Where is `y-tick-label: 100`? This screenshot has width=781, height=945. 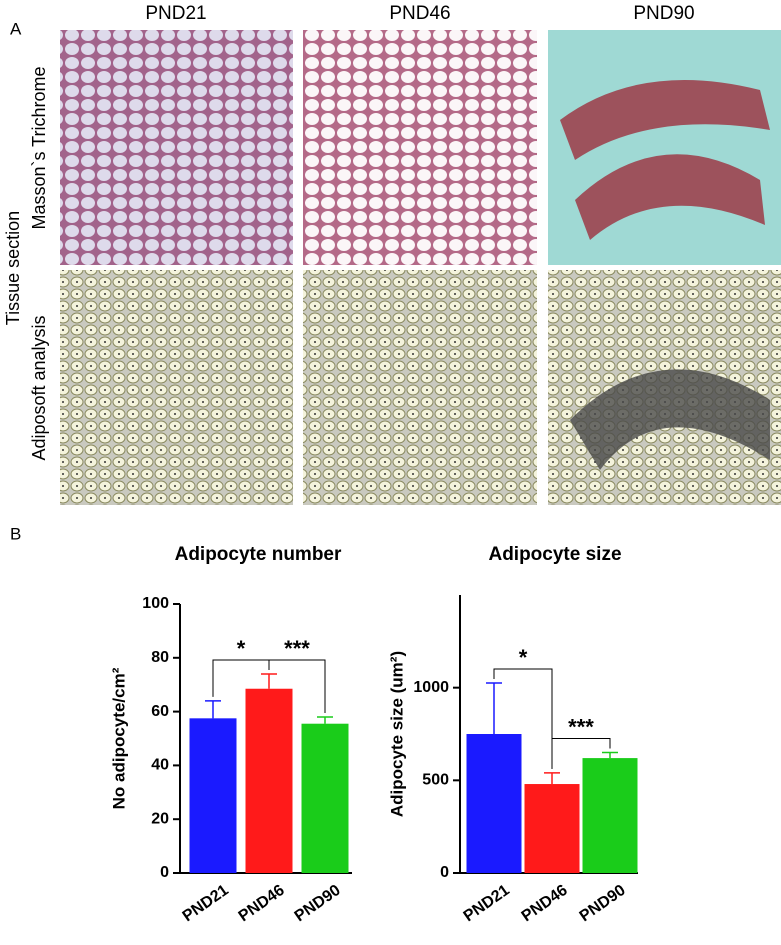 y-tick-label: 100 is located at coordinates (155, 603).